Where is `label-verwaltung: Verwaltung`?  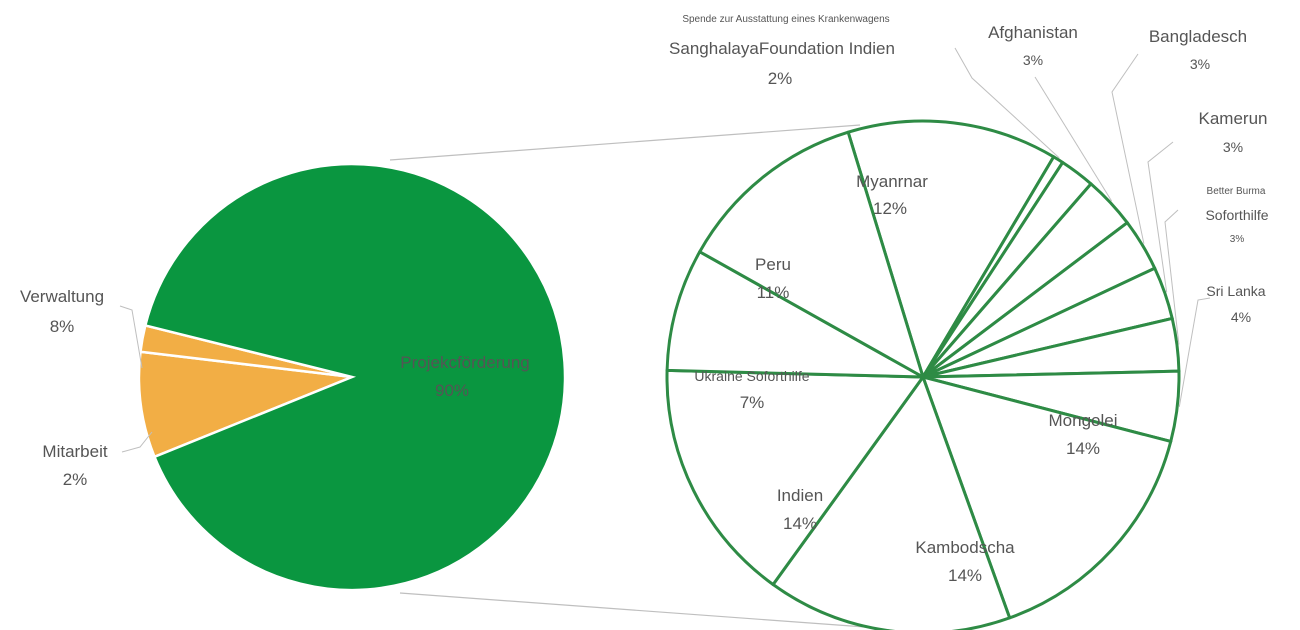 label-verwaltung: Verwaltung is located at coordinates (62, 296).